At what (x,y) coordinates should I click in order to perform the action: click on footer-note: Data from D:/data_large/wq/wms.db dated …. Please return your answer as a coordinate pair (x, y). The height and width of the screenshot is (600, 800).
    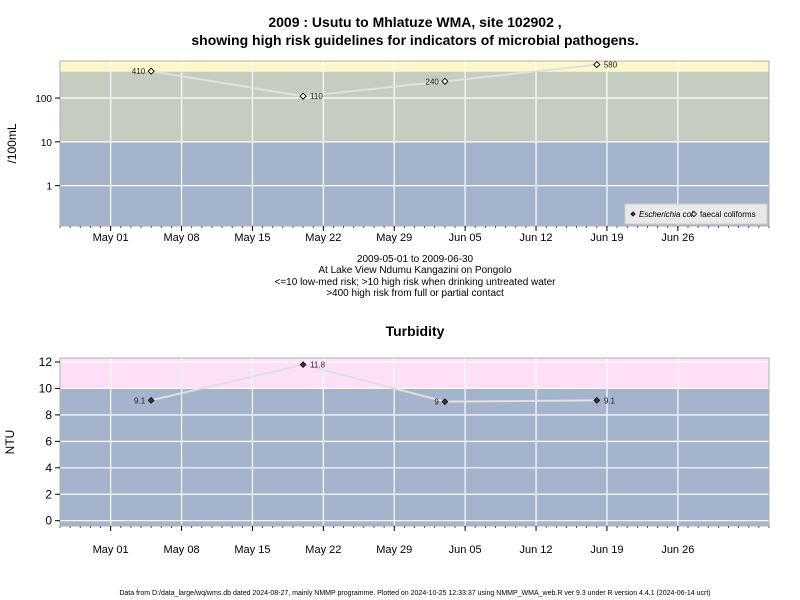
    Looking at the image, I should click on (414, 593).